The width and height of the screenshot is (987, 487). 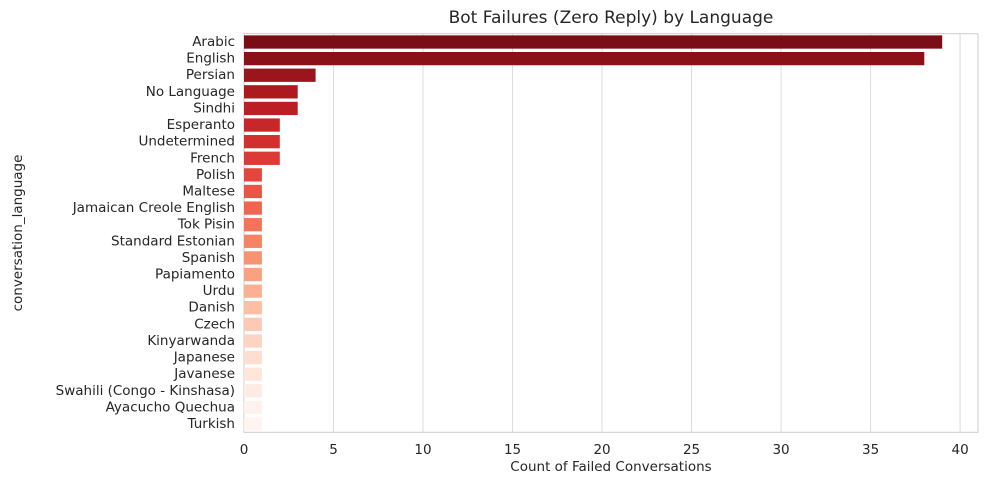 I want to click on x-tick-label: 40, so click(x=960, y=450).